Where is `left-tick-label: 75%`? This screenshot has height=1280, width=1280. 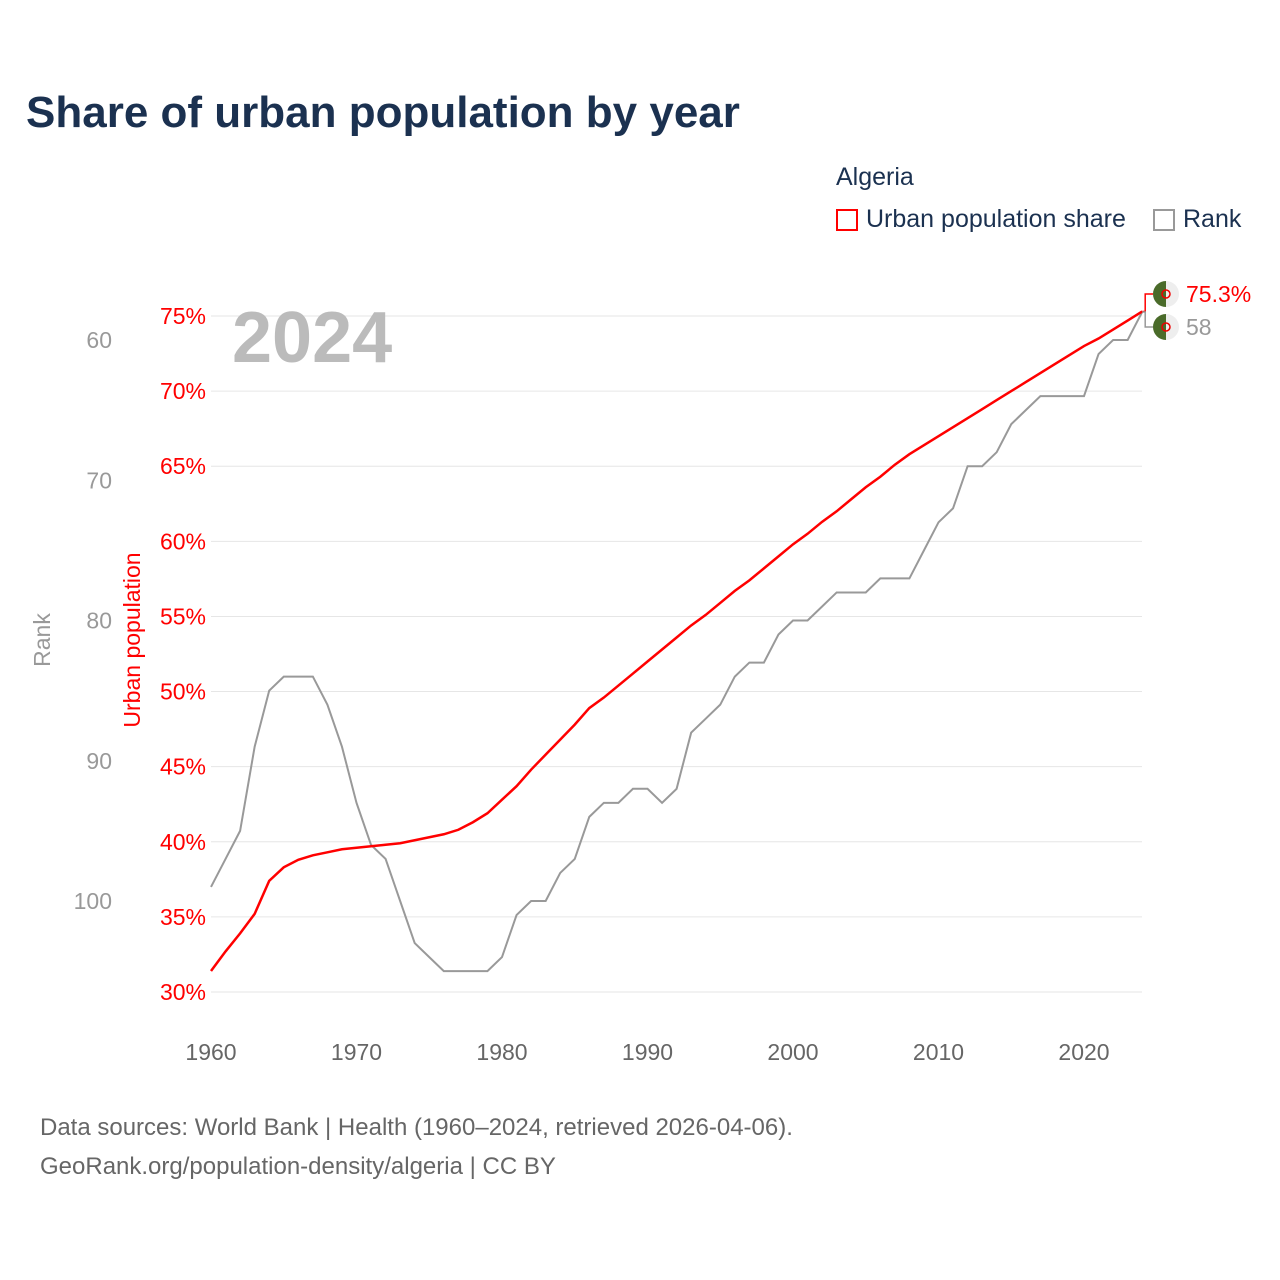
left-tick-label: 75% is located at coordinates (183, 316).